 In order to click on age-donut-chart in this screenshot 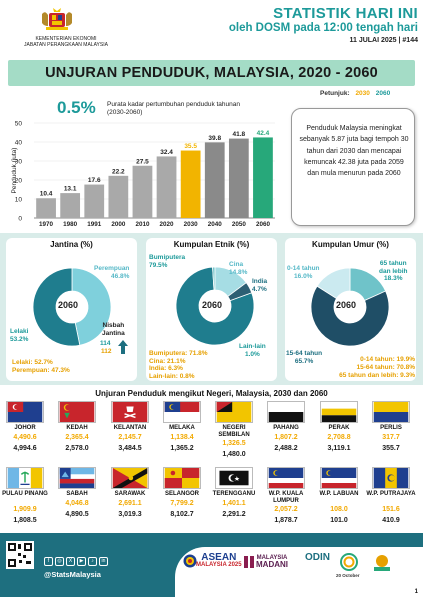, I will do `click(350, 307)`.